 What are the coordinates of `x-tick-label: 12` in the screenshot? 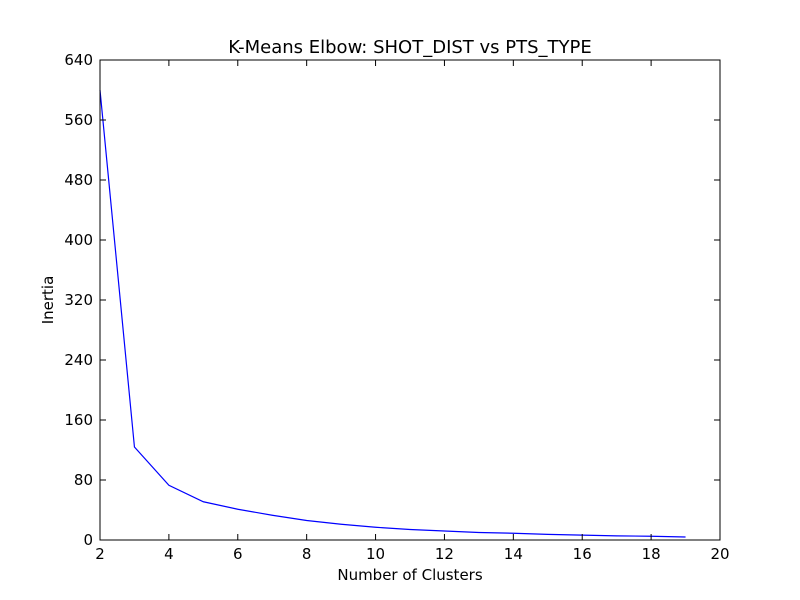 It's located at (444, 554).